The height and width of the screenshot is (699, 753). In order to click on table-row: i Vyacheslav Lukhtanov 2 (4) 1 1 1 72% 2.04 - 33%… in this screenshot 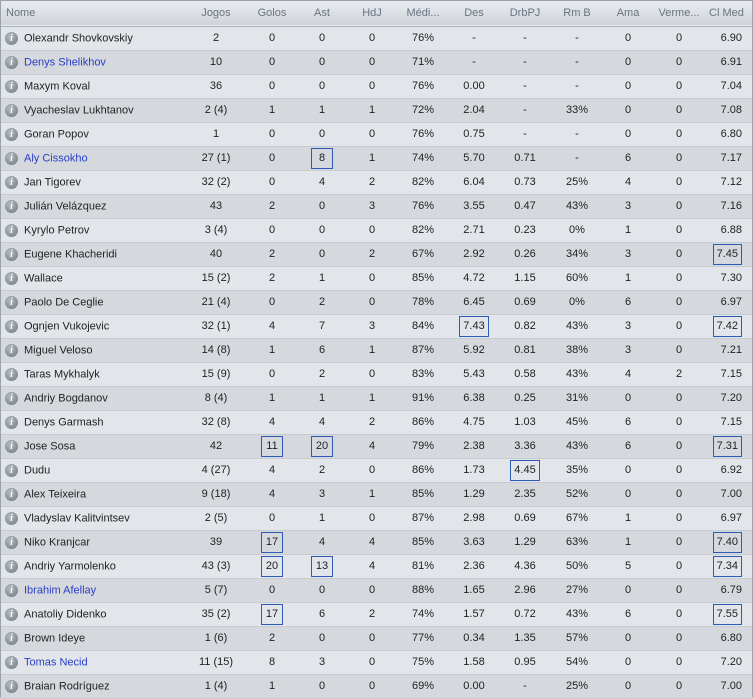, I will do `click(376, 110)`.